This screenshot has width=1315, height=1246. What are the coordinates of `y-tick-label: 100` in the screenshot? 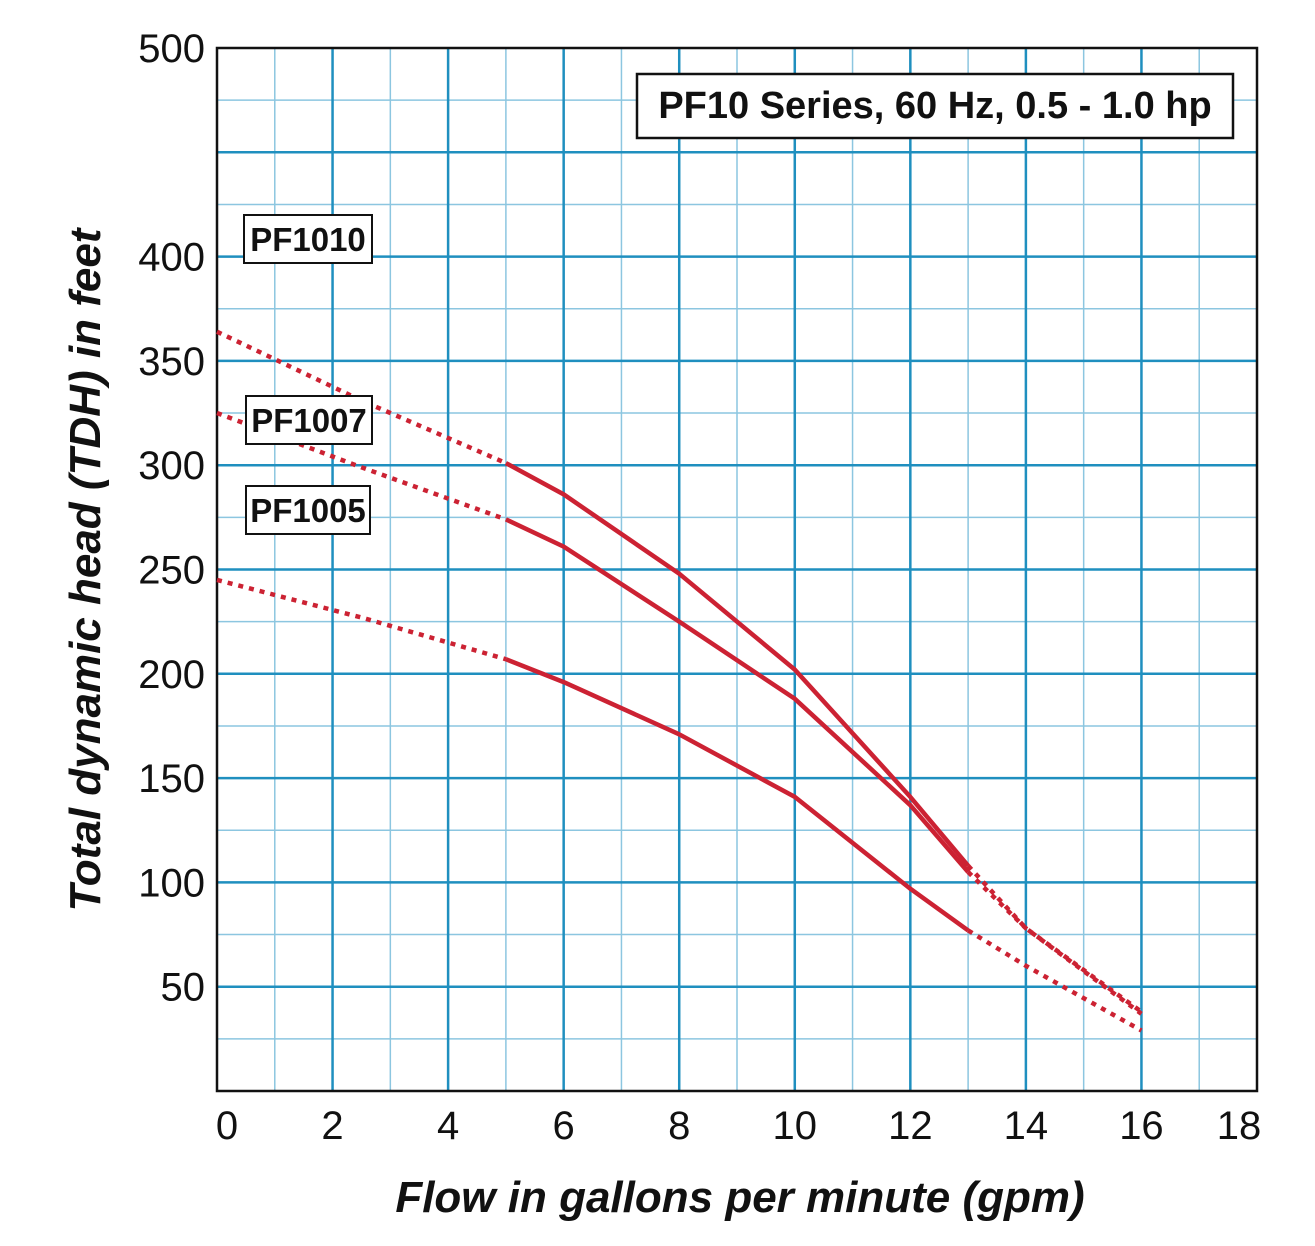 It's located at (171, 883).